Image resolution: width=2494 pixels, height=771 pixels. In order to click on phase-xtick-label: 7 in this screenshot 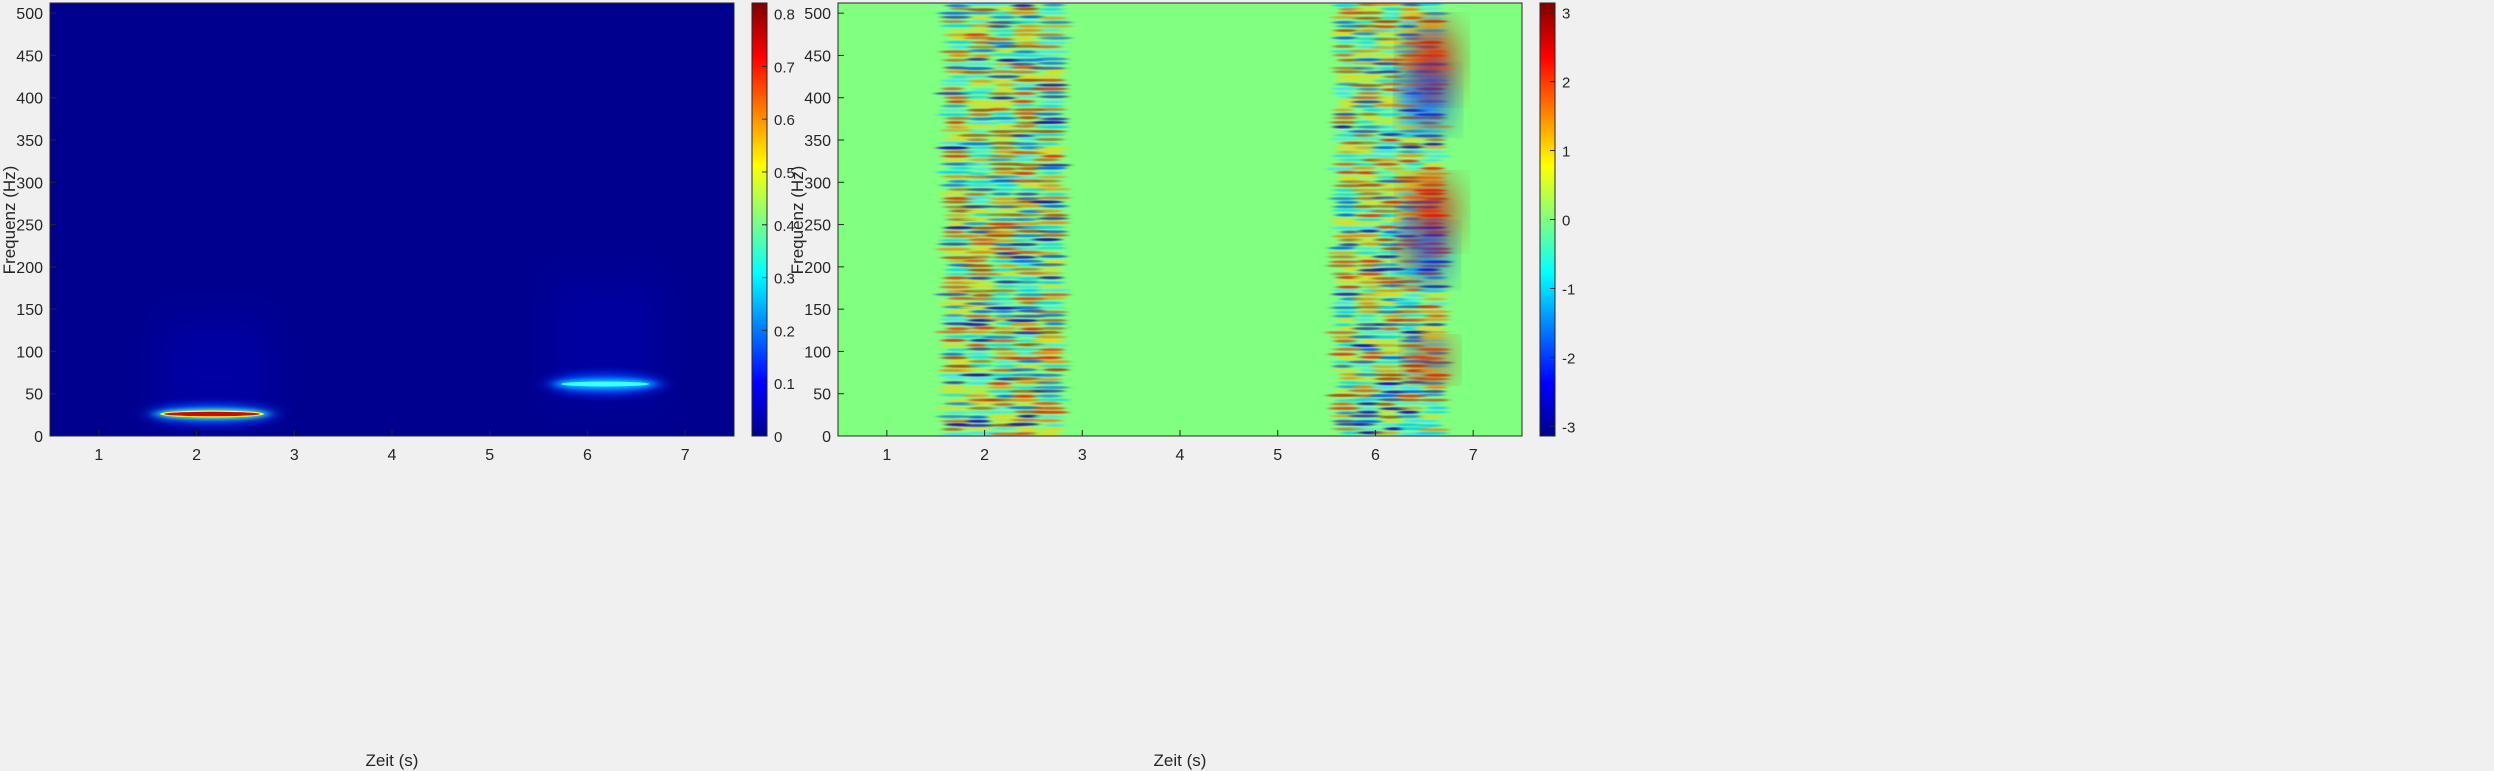, I will do `click(1473, 455)`.